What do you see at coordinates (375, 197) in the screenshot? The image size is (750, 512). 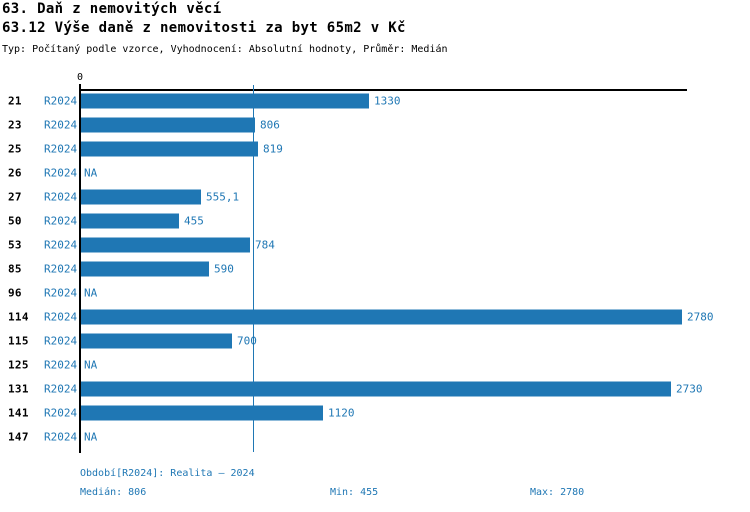 I see `chart-row: 27 R2024 555,1` at bounding box center [375, 197].